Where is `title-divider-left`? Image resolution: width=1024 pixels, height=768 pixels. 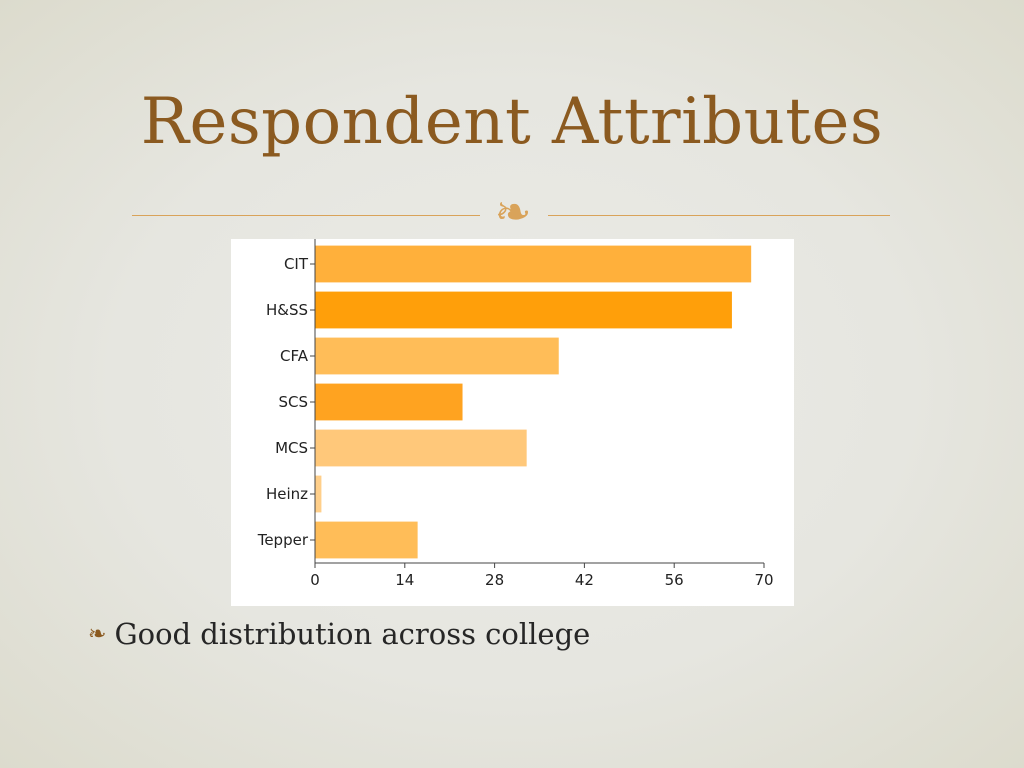 title-divider-left is located at coordinates (306, 215).